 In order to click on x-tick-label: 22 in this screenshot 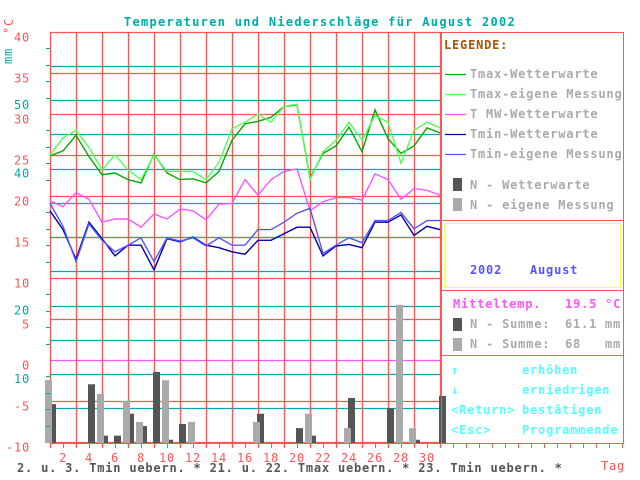, I will do `click(323, 458)`.